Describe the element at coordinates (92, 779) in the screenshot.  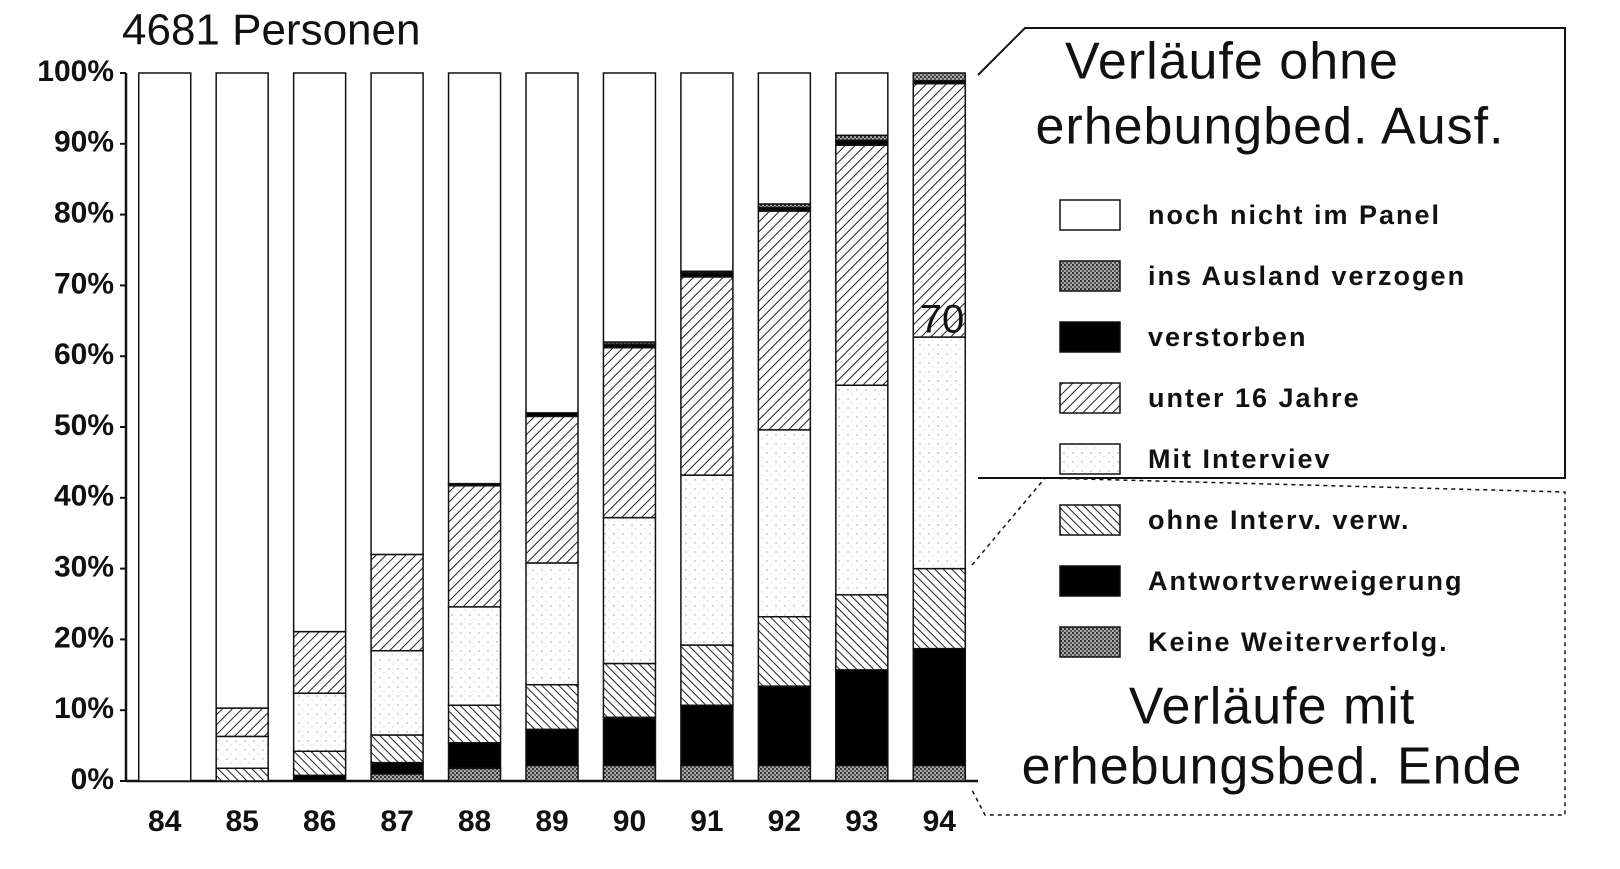
I see `y-tick-label: 0%` at that location.